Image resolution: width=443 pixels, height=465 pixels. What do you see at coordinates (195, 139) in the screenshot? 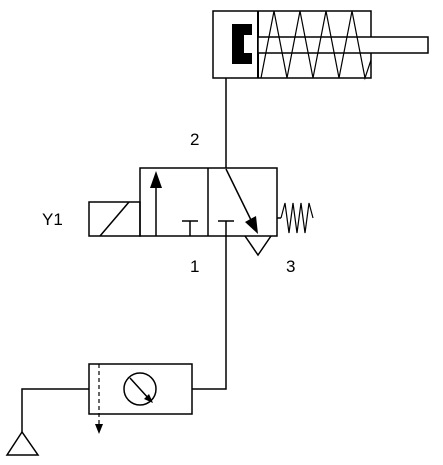
I see `port-2-label: 2` at bounding box center [195, 139].